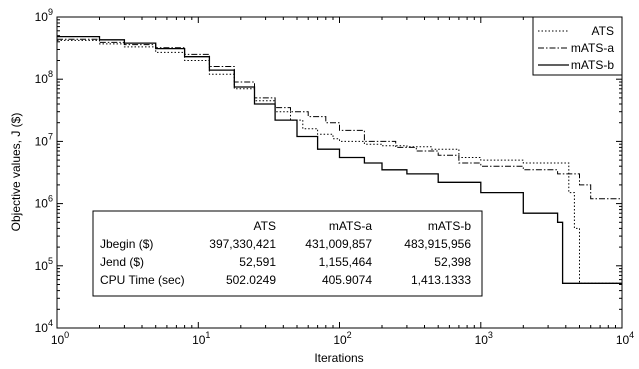 This screenshot has width=639, height=369. I want to click on table-cell-jbegin-mats-a: 431,009,857, so click(338, 244).